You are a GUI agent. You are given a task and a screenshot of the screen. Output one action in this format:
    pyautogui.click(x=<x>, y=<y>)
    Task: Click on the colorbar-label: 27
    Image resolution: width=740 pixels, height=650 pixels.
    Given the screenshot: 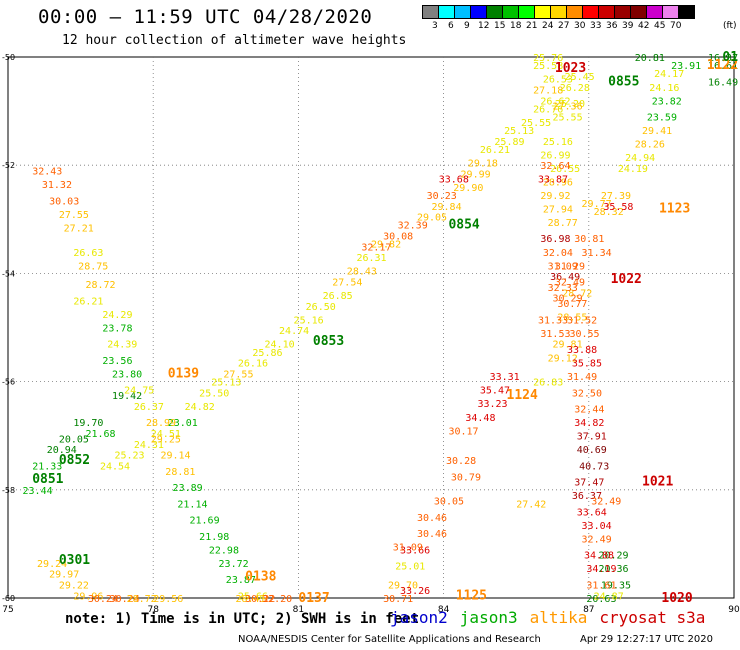 What is the action you would take?
    pyautogui.click(x=564, y=26)
    